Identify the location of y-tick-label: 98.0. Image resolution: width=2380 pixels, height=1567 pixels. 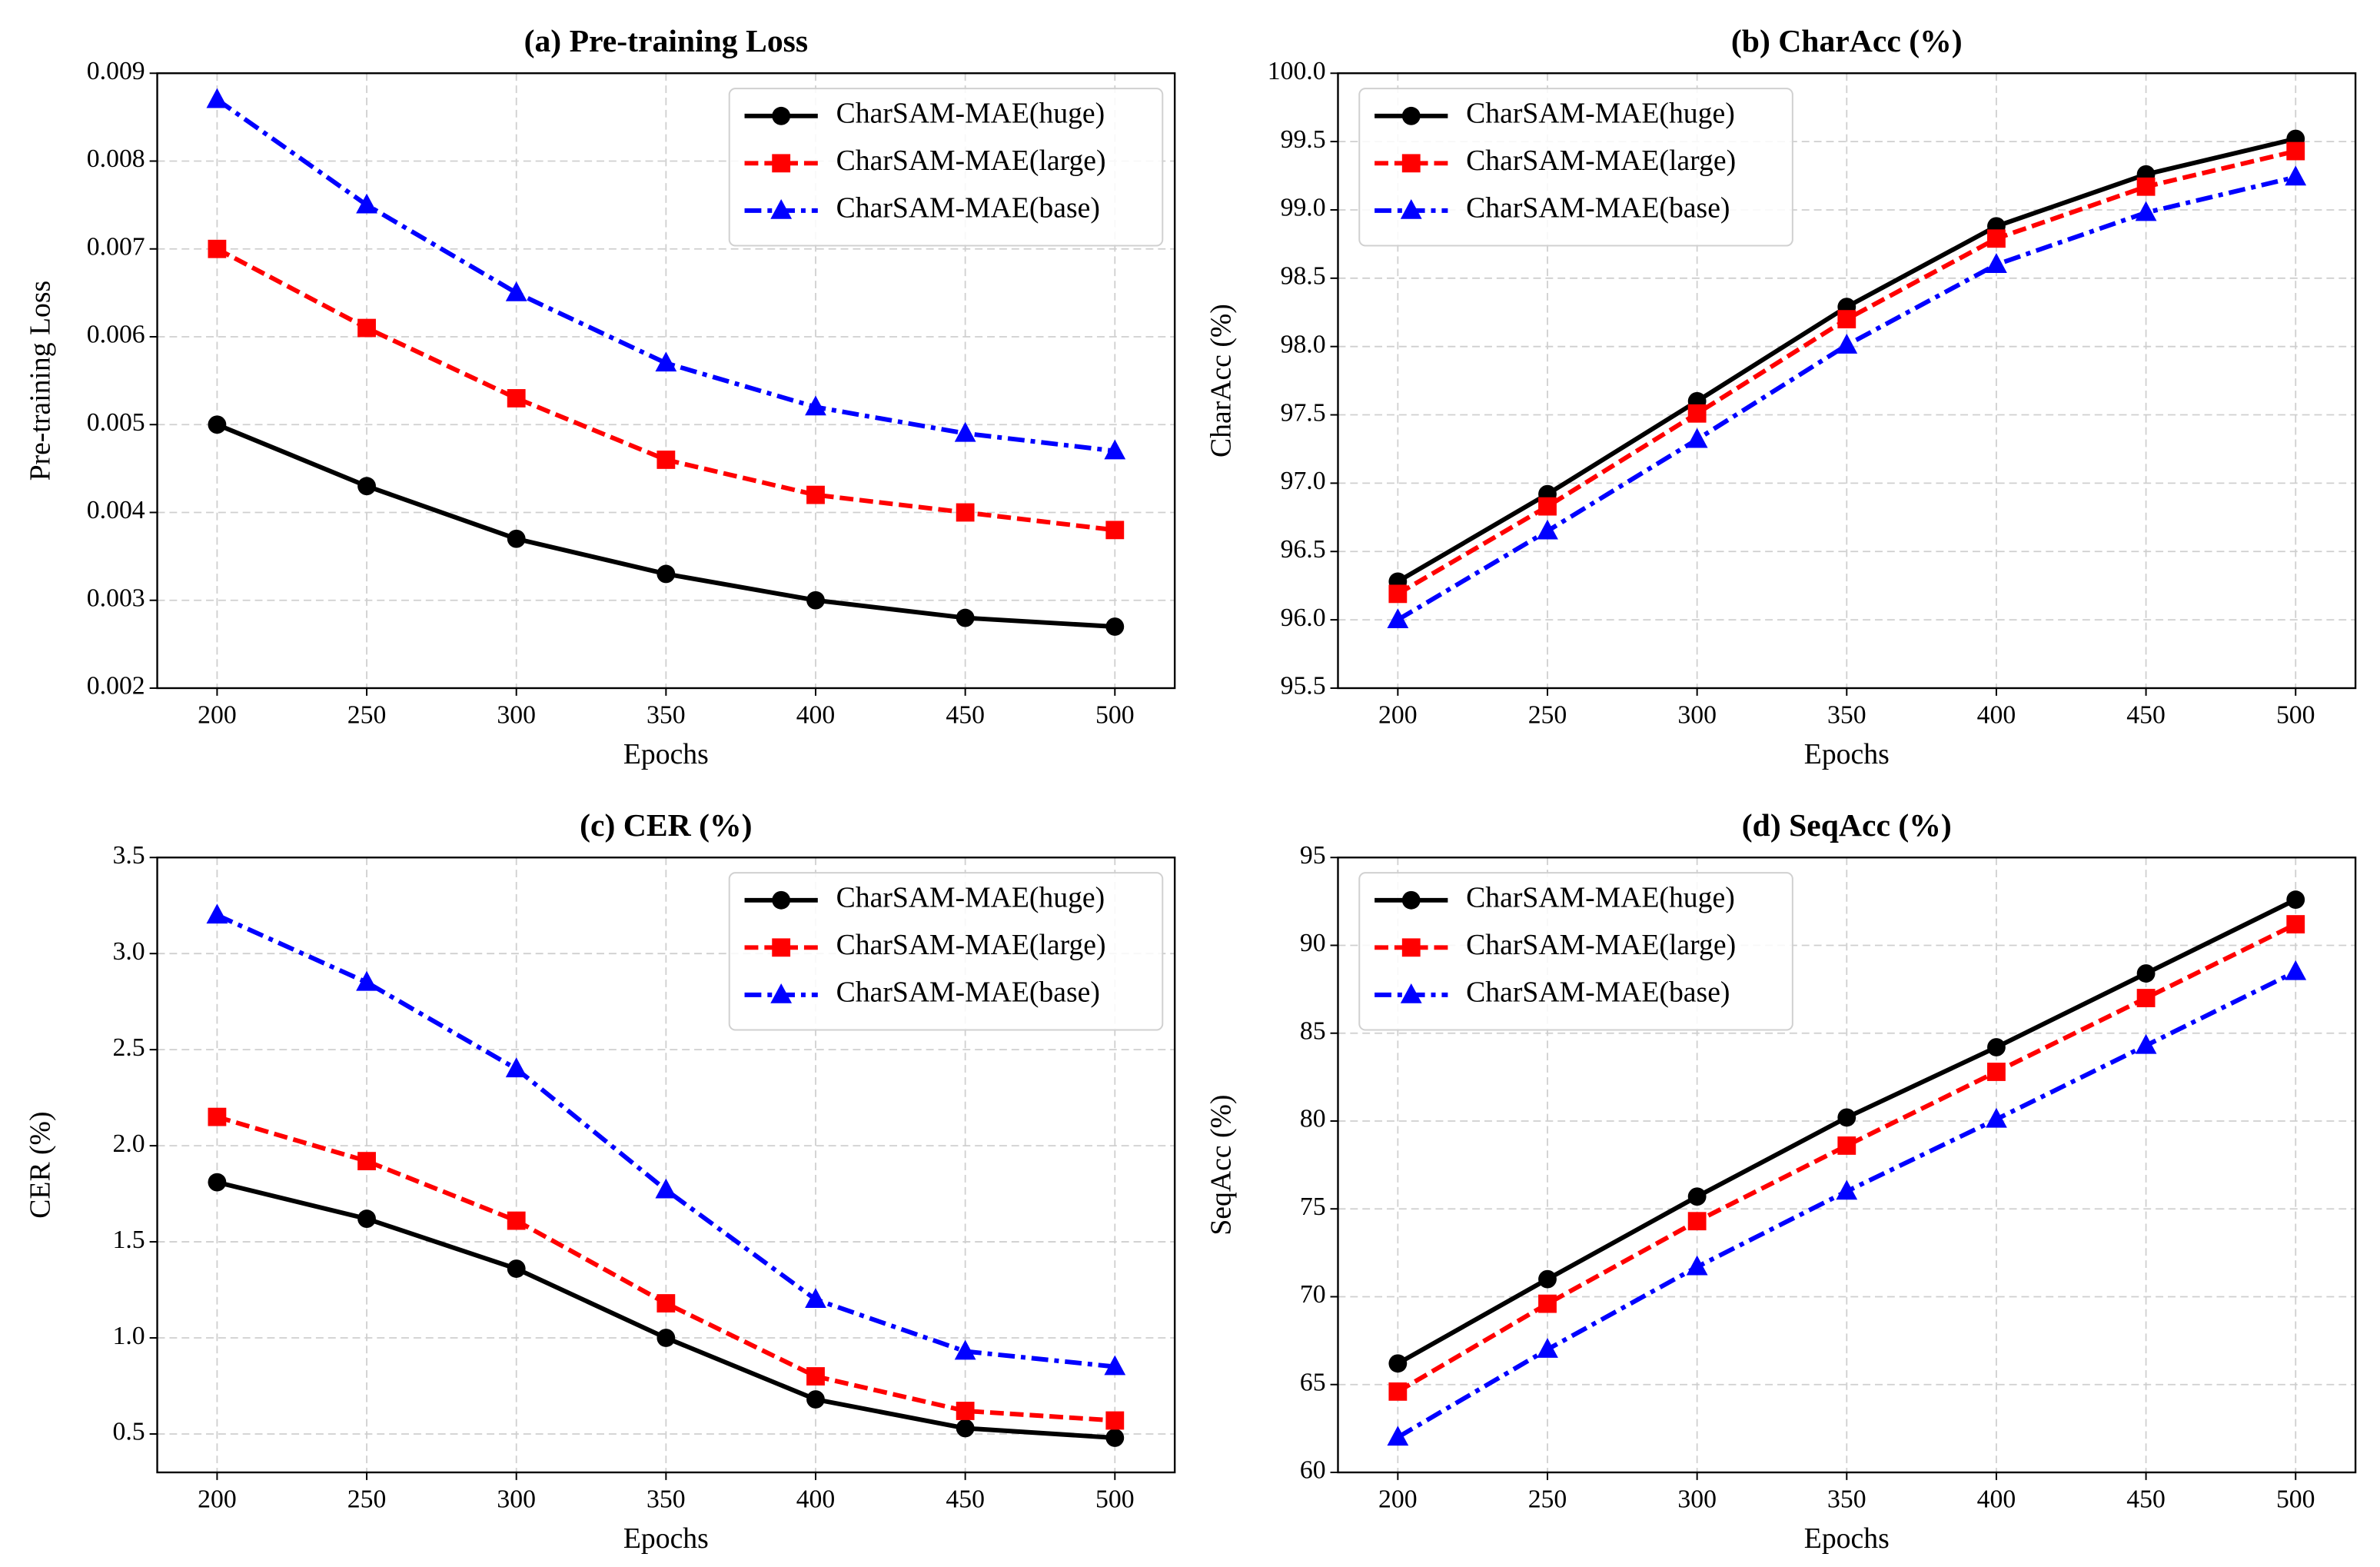
(1303, 344).